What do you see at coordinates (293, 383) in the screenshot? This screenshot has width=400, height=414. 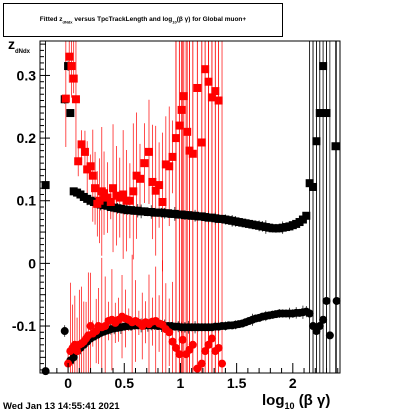 I see `x-tick-label: 2` at bounding box center [293, 383].